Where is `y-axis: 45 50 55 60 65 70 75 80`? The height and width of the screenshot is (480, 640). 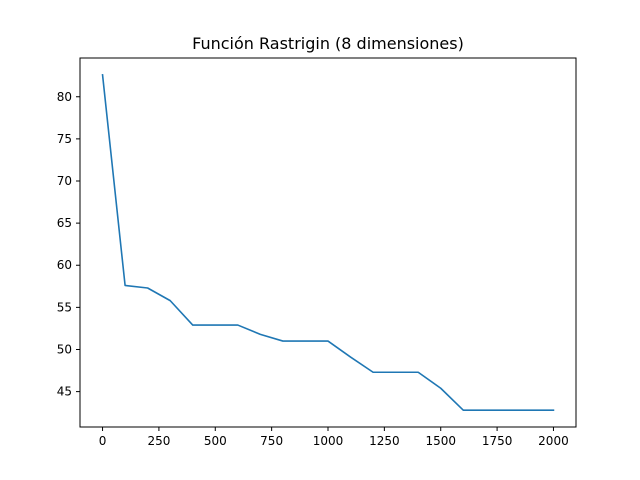 y-axis: 45 50 55 60 65 70 75 80 is located at coordinates (68, 244).